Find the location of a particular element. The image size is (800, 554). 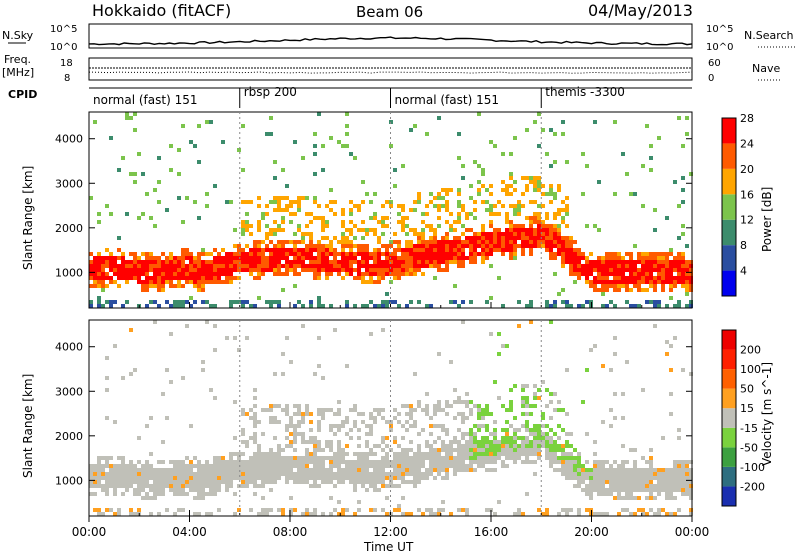

freq-left-tick-bottom: 8 is located at coordinates (67, 78).